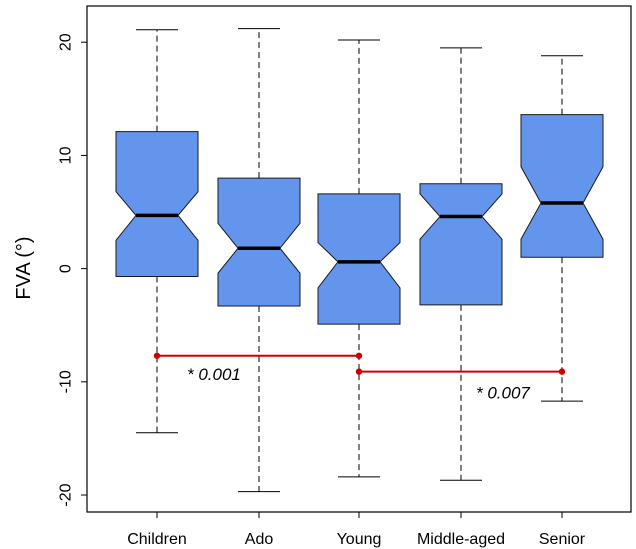 The width and height of the screenshot is (636, 549). What do you see at coordinates (24, 267) in the screenshot?
I see `y-axis-label: FVA (°)` at bounding box center [24, 267].